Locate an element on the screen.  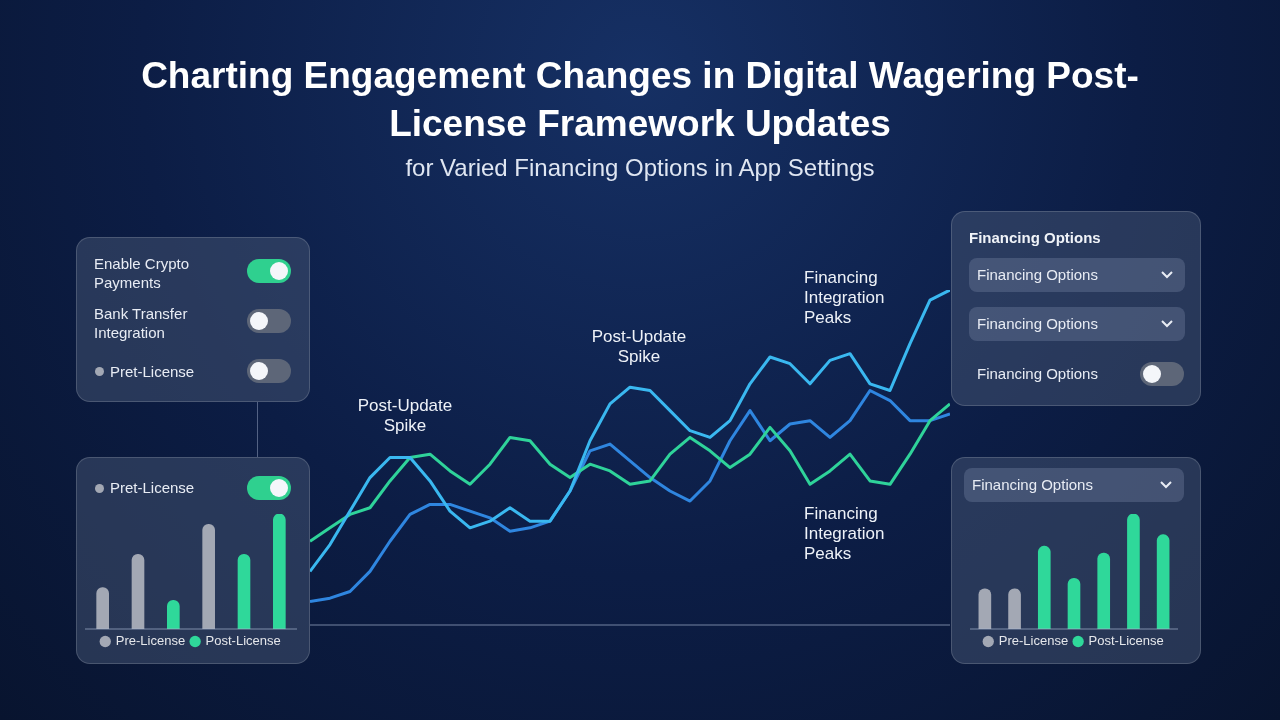
text: Enable Crypto Payments is located at coordinates (142, 273).